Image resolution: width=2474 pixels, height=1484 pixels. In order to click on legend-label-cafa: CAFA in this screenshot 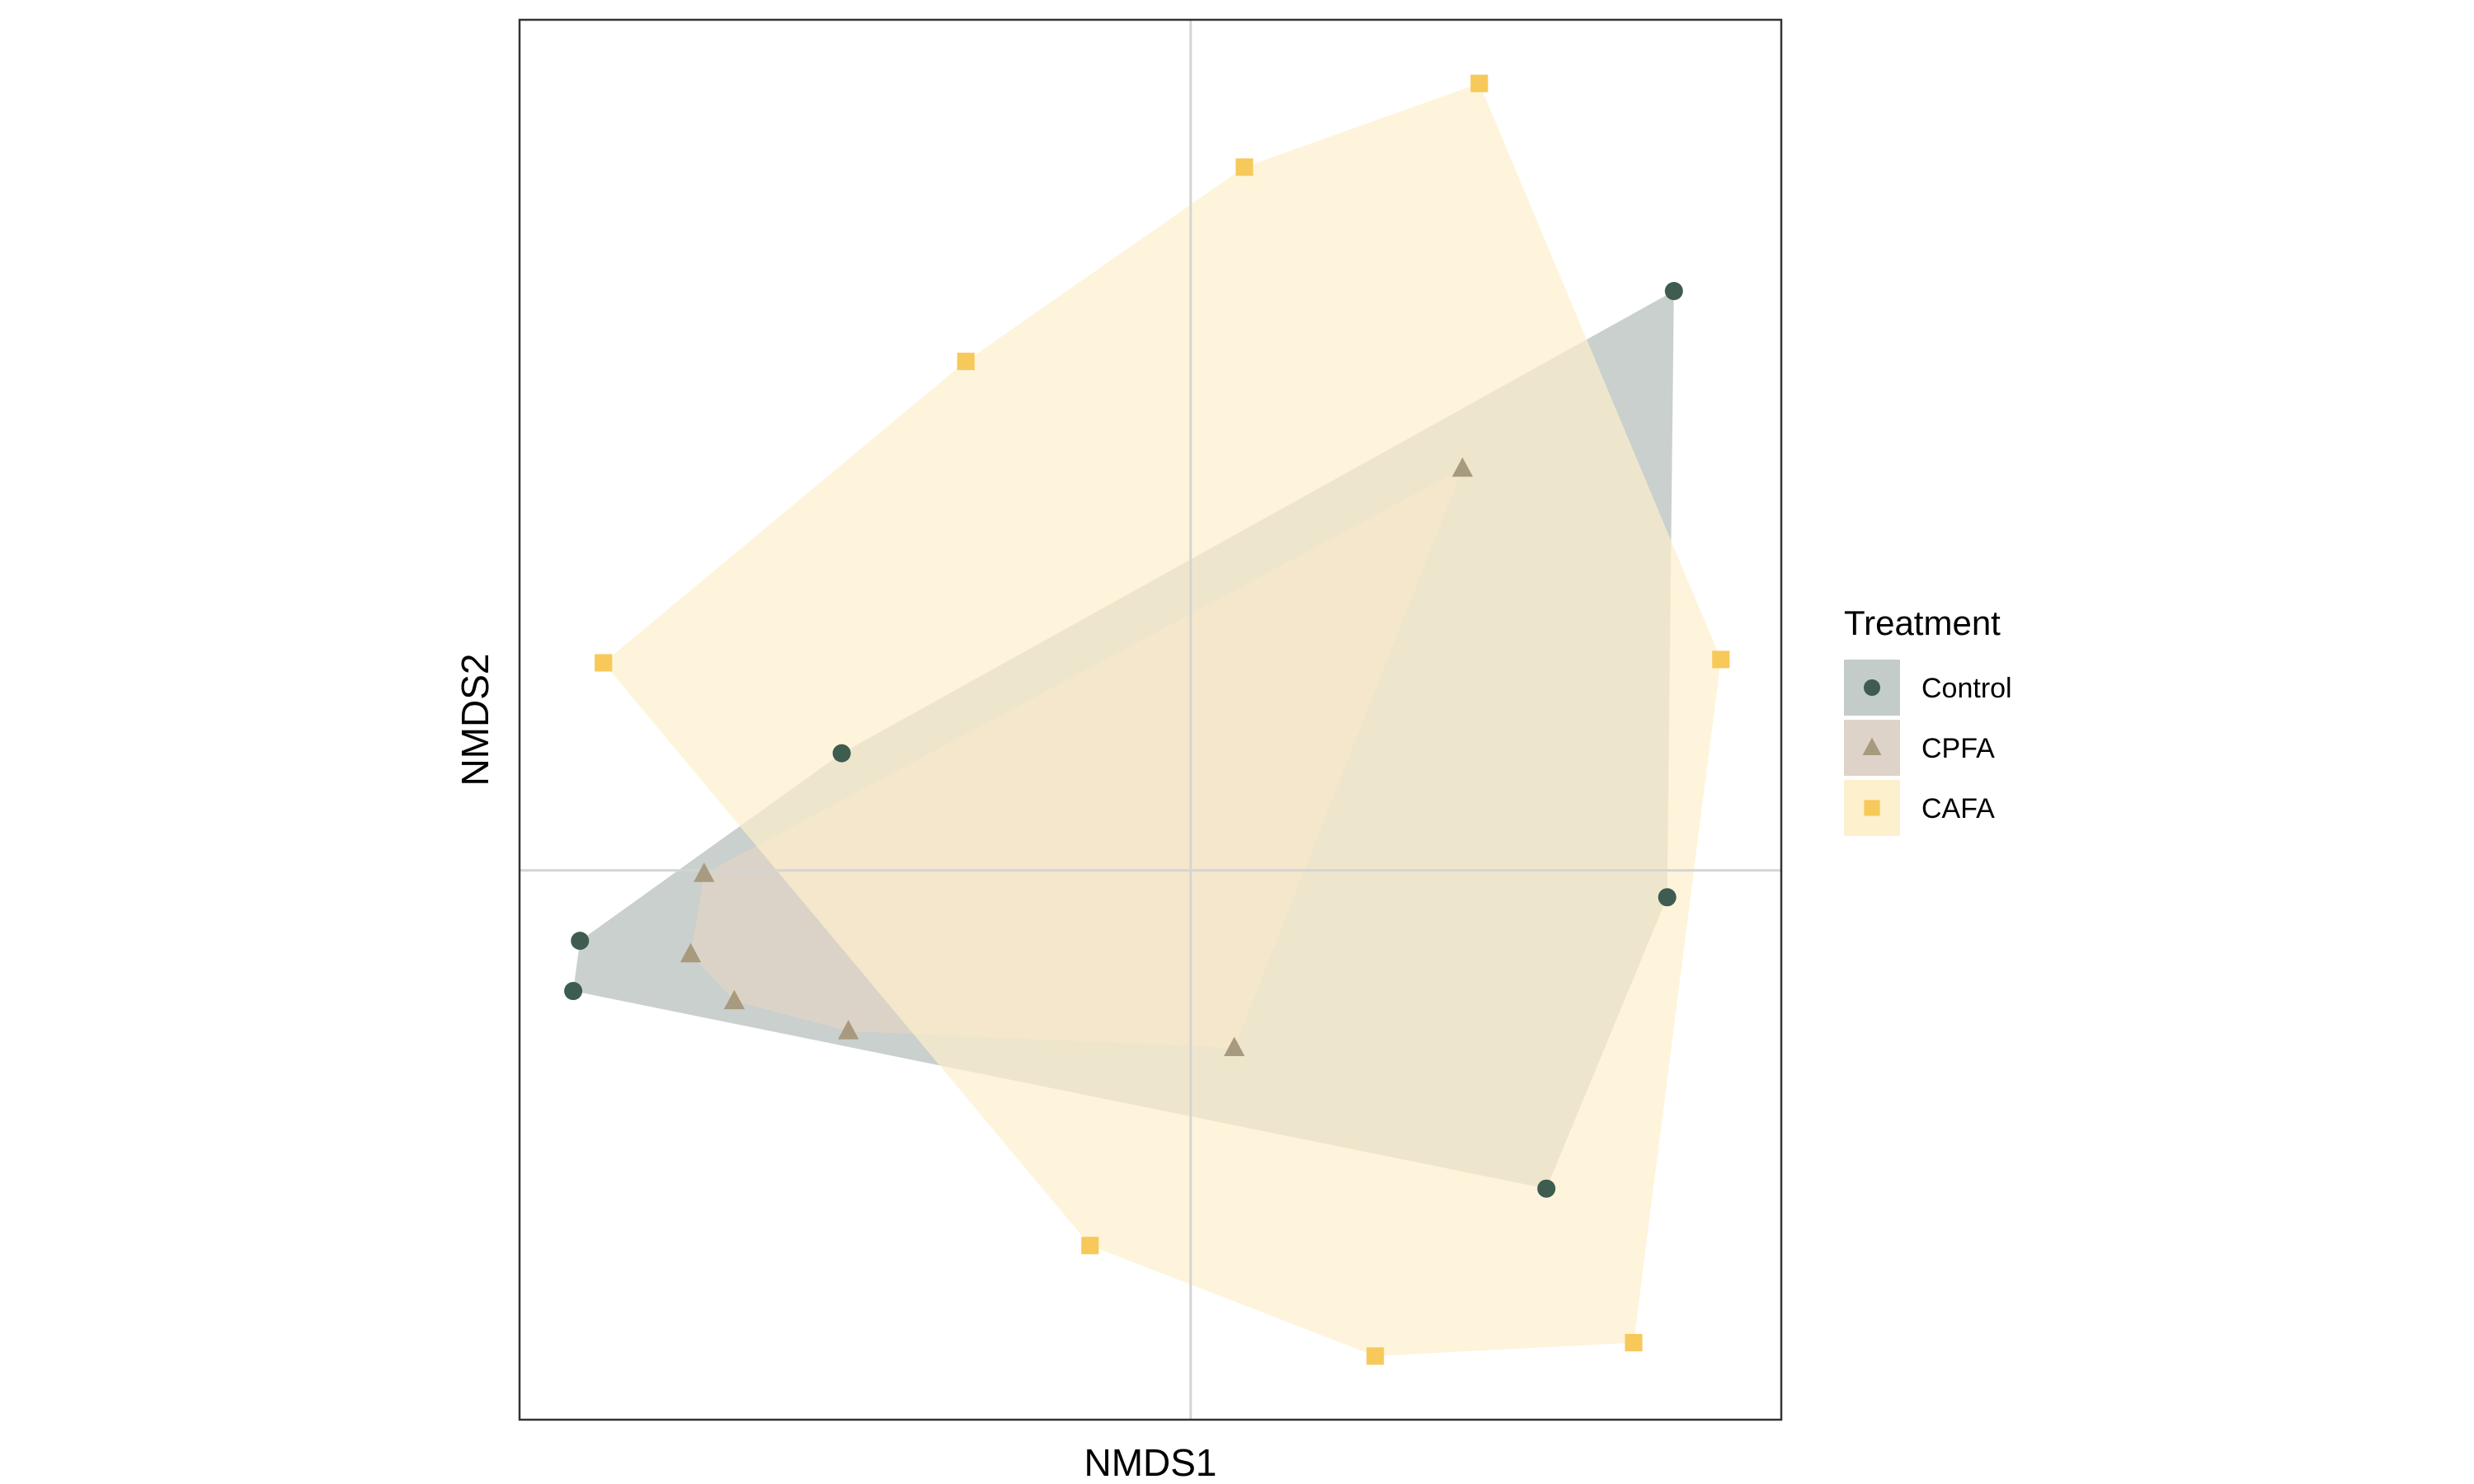, I will do `click(1958, 808)`.